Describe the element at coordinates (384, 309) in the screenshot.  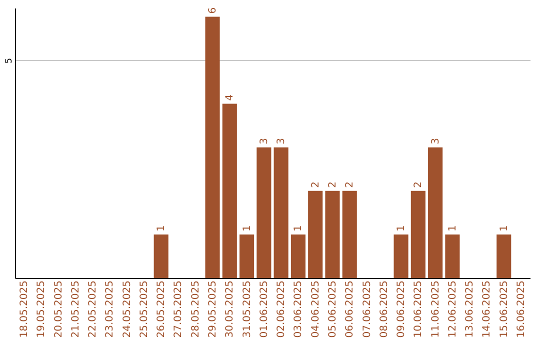
I see `x-tick-label: 08.06.2025` at that location.